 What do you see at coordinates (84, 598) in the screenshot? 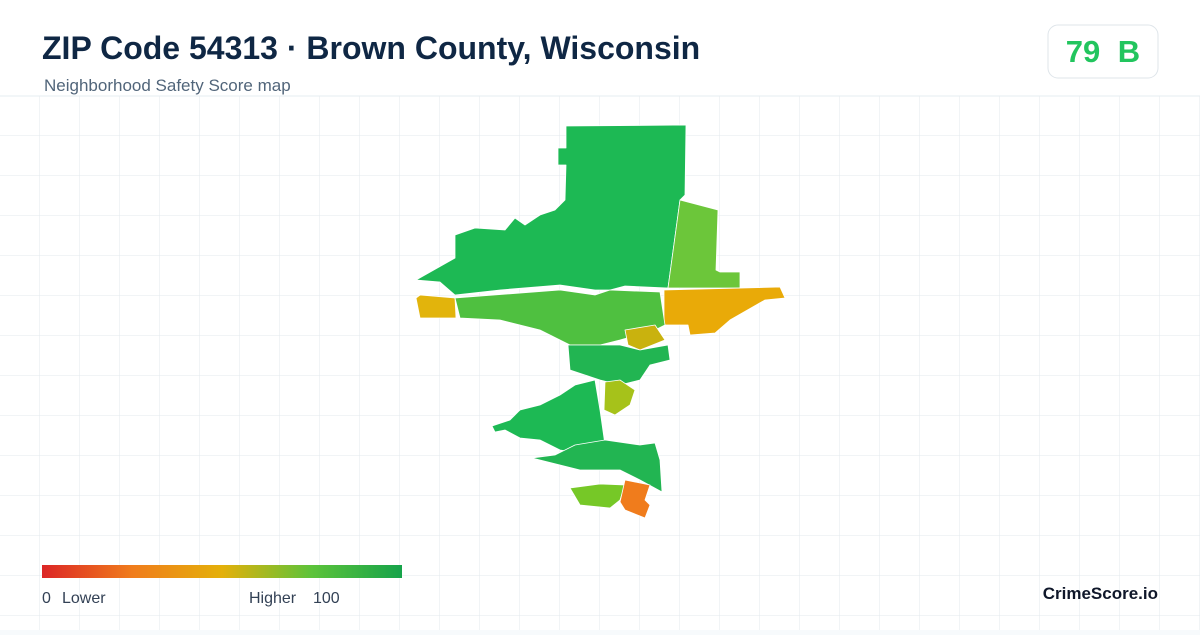
I see `legend-min-label: Lower` at bounding box center [84, 598].